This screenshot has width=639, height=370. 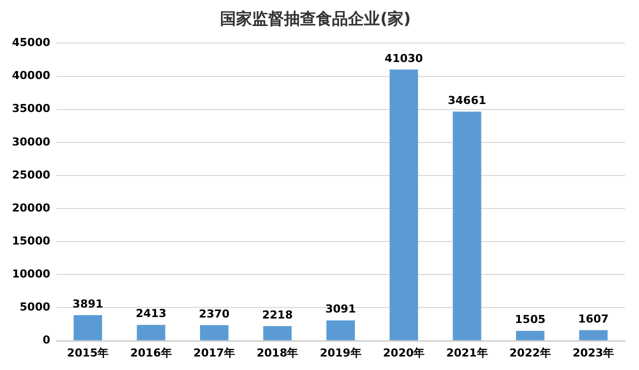 What do you see at coordinates (31, 207) in the screenshot?
I see `y-tick-label: 20000` at bounding box center [31, 207].